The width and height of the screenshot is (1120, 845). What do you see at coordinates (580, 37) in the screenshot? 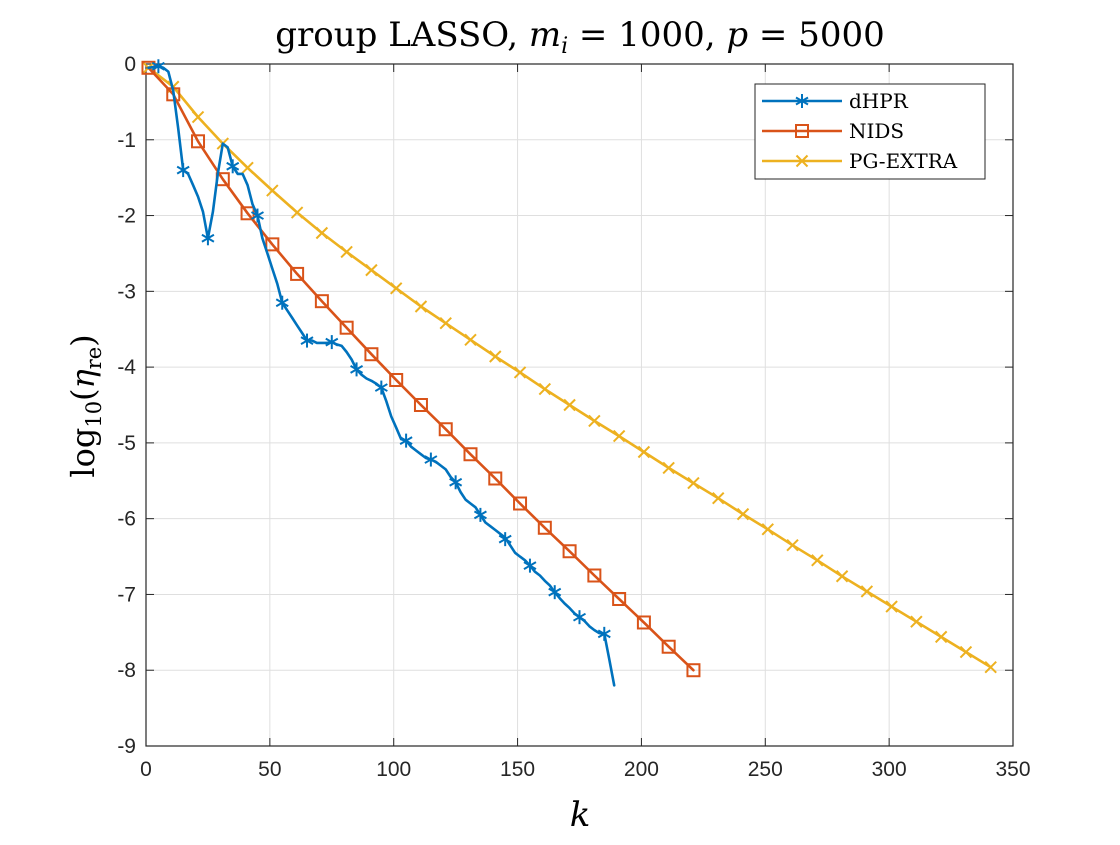
I see `chart-title: group LASSO, mi = 1000, p = 5000` at bounding box center [580, 37].